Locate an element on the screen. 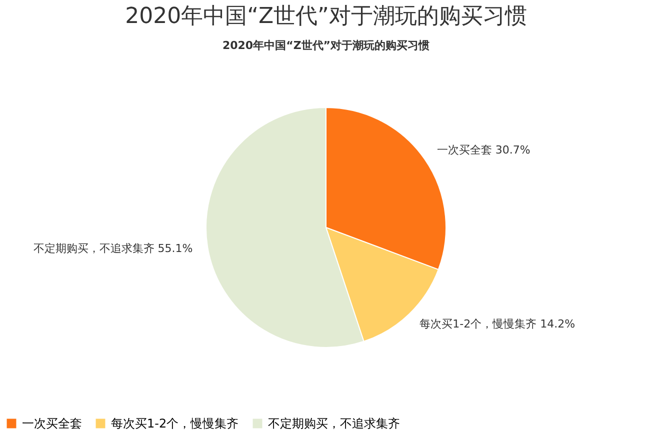 The height and width of the screenshot is (437, 652). chart-title: 2020年中国“Z世代”对于潮玩的购买习惯 is located at coordinates (326, 16).